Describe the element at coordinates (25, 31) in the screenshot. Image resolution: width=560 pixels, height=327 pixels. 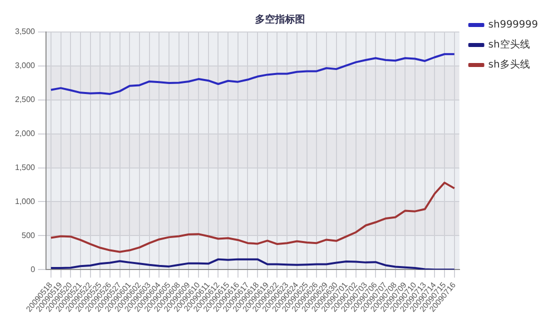
I see `y-tick-label: 3,500` at that location.